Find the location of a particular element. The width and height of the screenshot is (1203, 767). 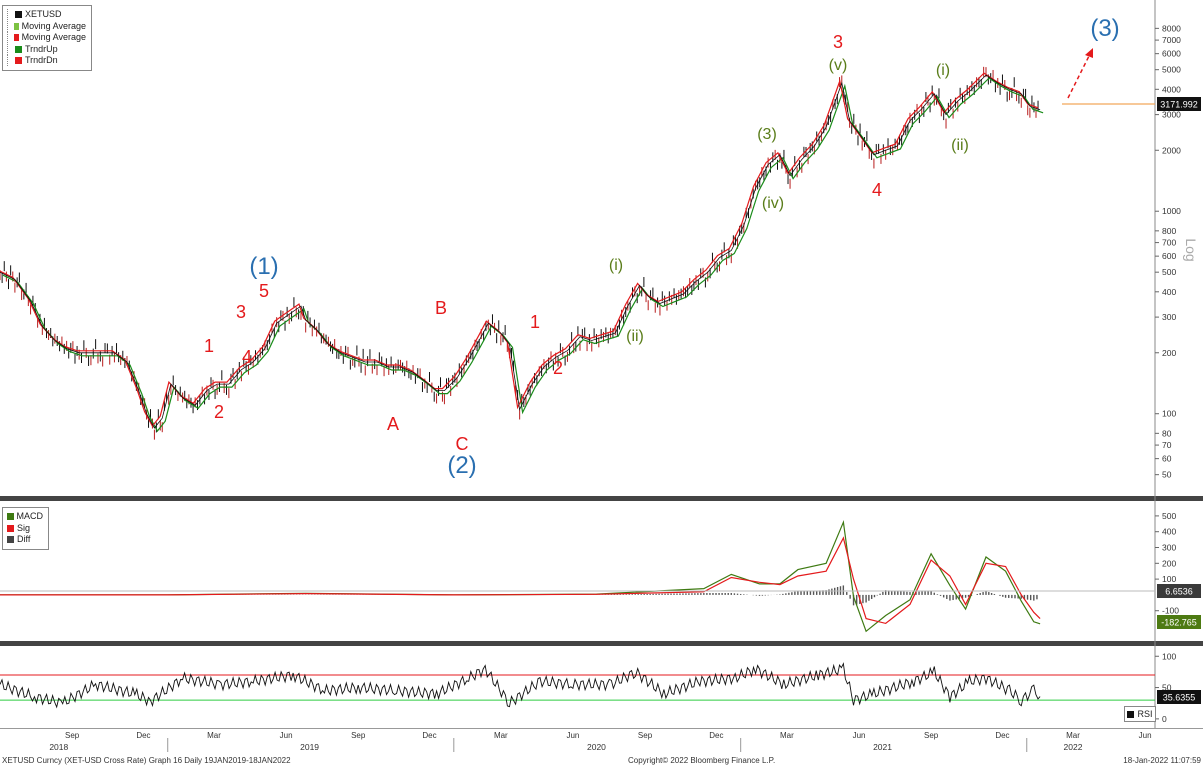

price-y-tick-label: 50 is located at coordinates (1167, 475).